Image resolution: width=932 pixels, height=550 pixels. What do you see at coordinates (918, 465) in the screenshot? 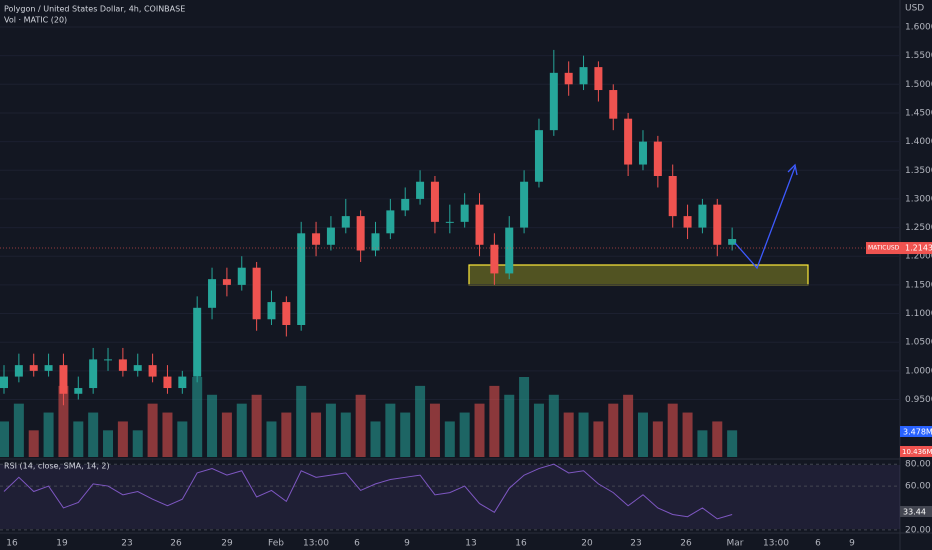
I see `rsi-tick-label: 80.00` at bounding box center [918, 465].